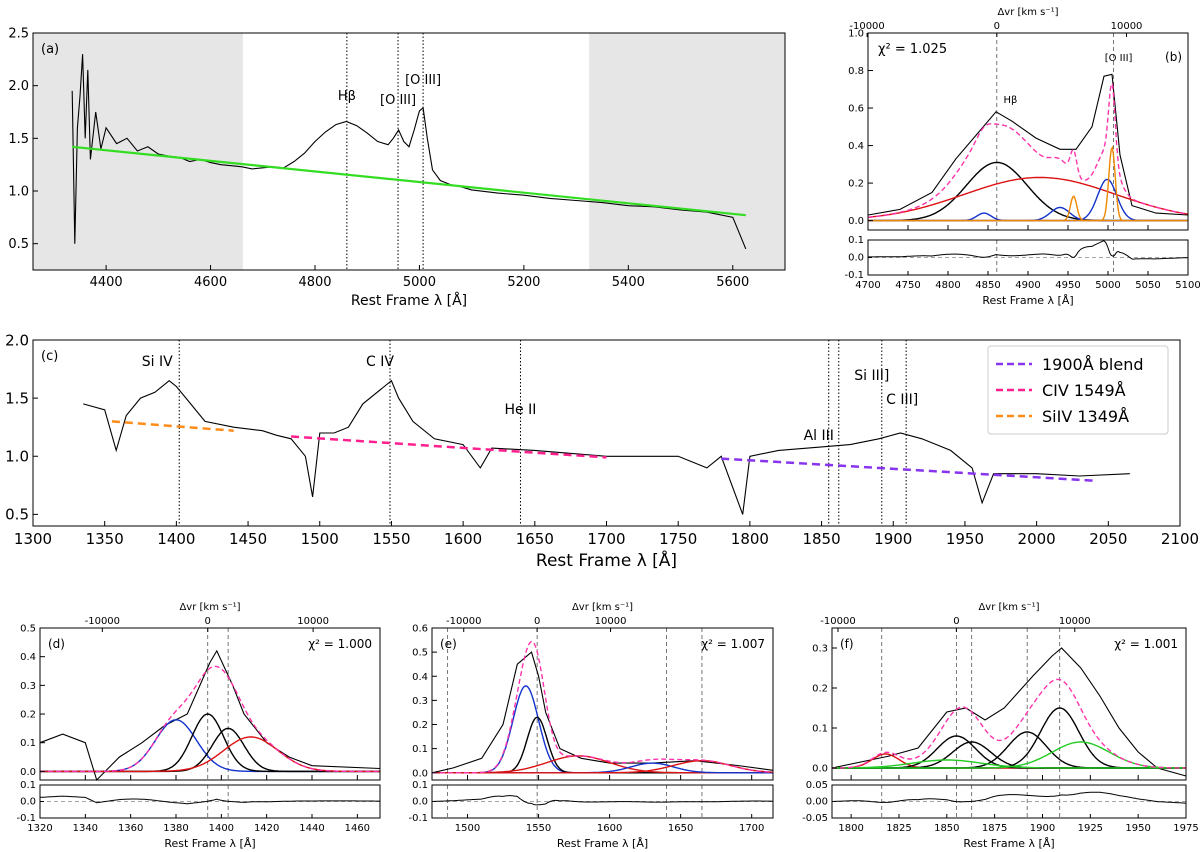 The height and width of the screenshot is (852, 1200). I want to click on top-tick-label-f-2: 10000, so click(1075, 621).